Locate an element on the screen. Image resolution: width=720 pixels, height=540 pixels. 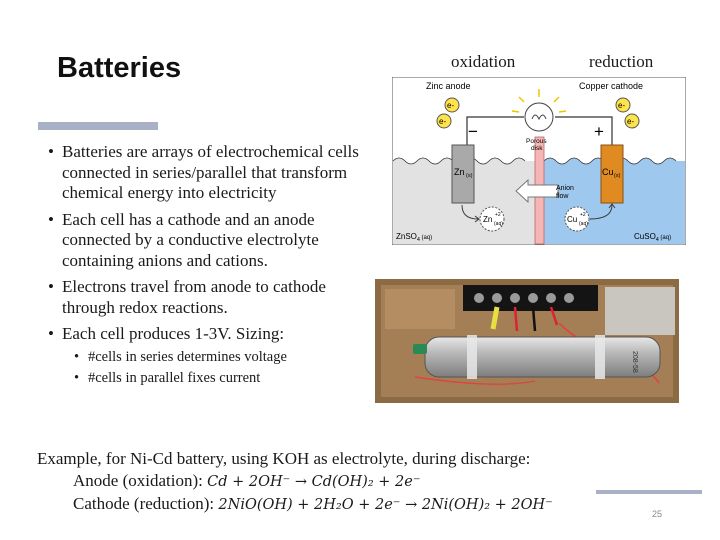
negative-terminal: − is located at coordinates (473, 131).